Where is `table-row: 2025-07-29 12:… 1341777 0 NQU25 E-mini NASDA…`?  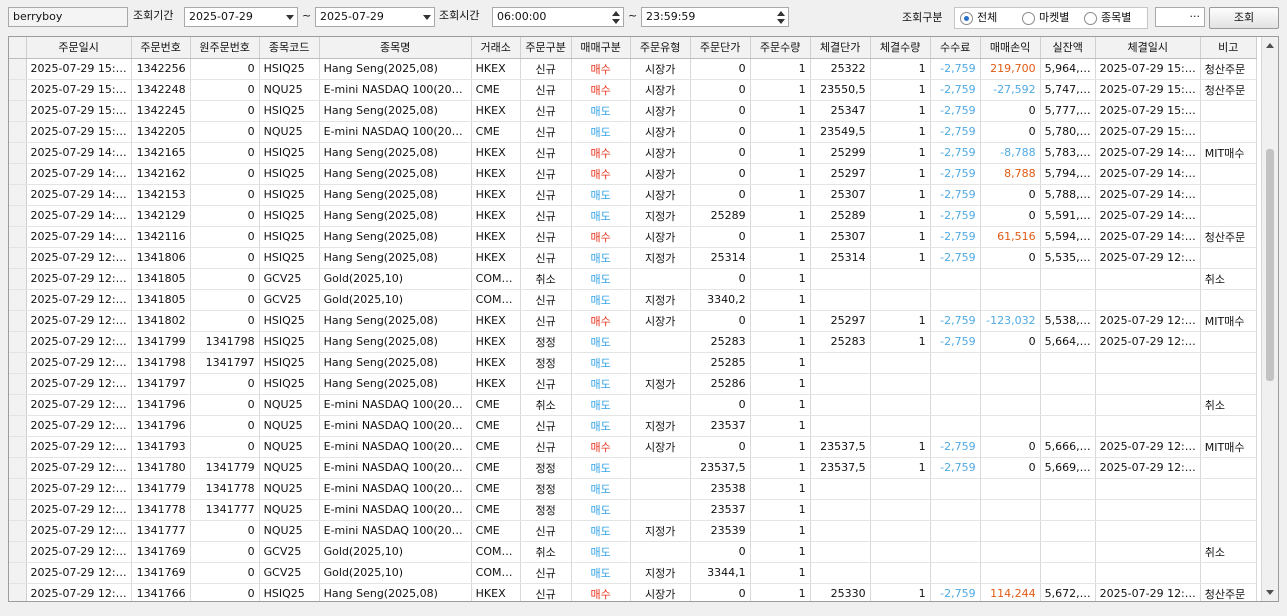 table-row: 2025-07-29 12:… 1341777 0 NQU25 E-mini NASDA… is located at coordinates (633, 531).